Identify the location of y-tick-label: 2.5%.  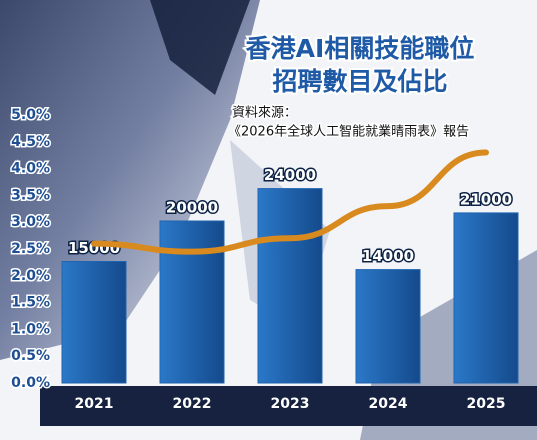
(30, 249).